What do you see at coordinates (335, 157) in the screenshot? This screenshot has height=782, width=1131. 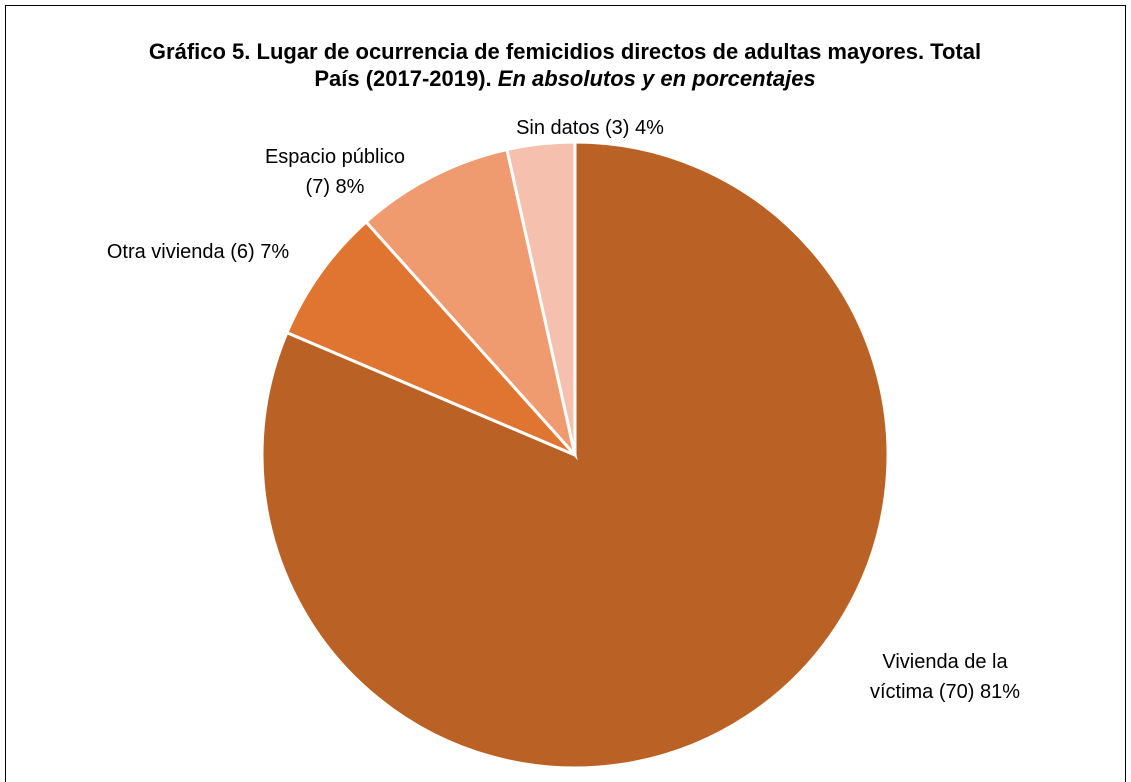 I see `category-label: Espacio público` at bounding box center [335, 157].